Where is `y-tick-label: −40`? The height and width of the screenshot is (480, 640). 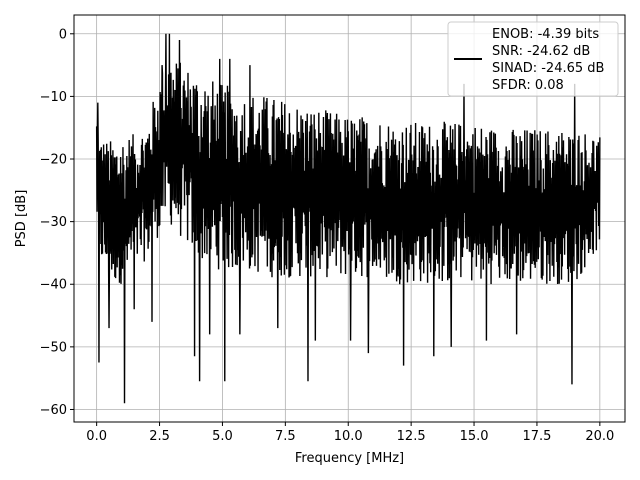
y-tick-label: −40 is located at coordinates (53, 285).